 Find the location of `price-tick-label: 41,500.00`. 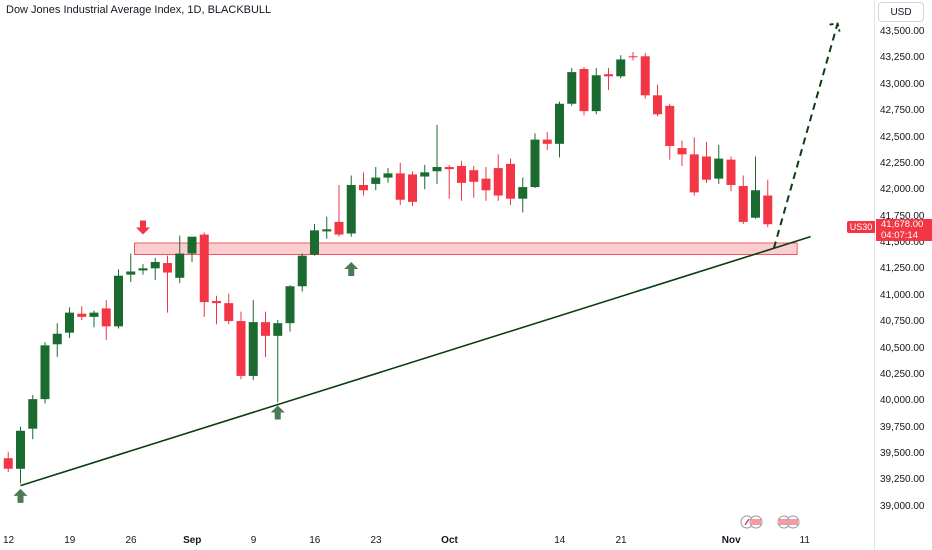

price-tick-label: 41,500.00 is located at coordinates (902, 242).